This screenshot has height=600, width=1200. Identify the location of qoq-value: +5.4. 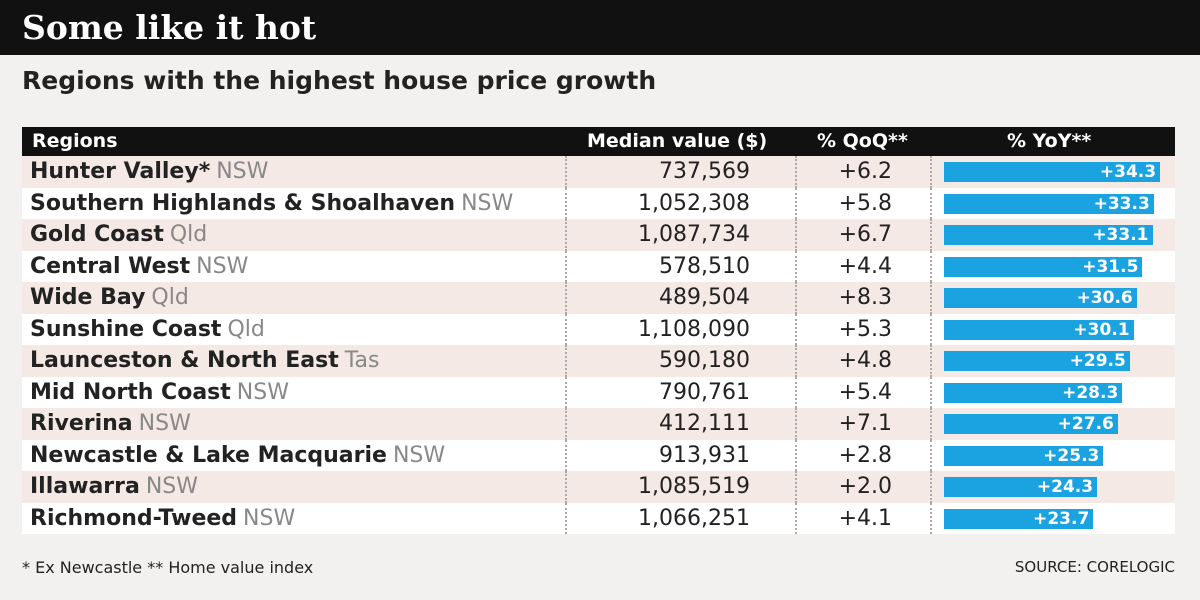
(865, 392).